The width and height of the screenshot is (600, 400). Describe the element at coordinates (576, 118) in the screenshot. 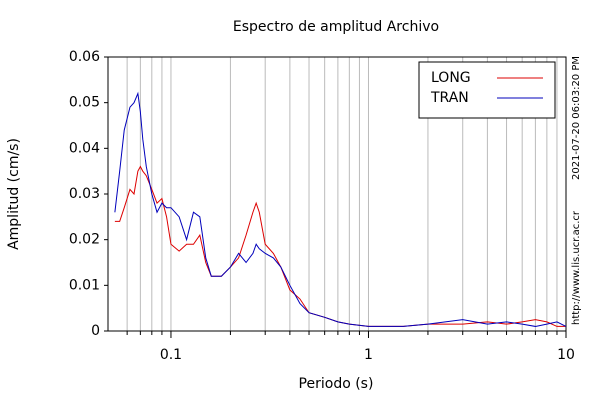

I see `timestamp: 2021-07-20 06:03:20 PM` at that location.